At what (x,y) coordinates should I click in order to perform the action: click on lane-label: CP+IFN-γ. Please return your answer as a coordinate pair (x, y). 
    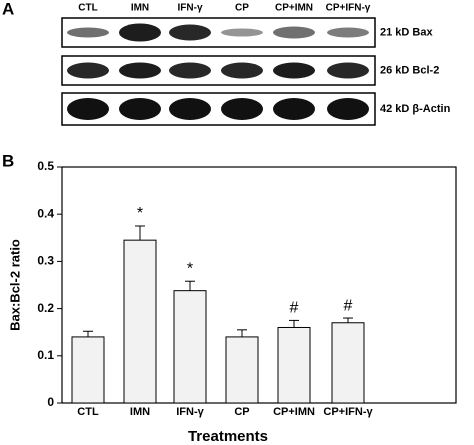
    Looking at the image, I should click on (348, 8).